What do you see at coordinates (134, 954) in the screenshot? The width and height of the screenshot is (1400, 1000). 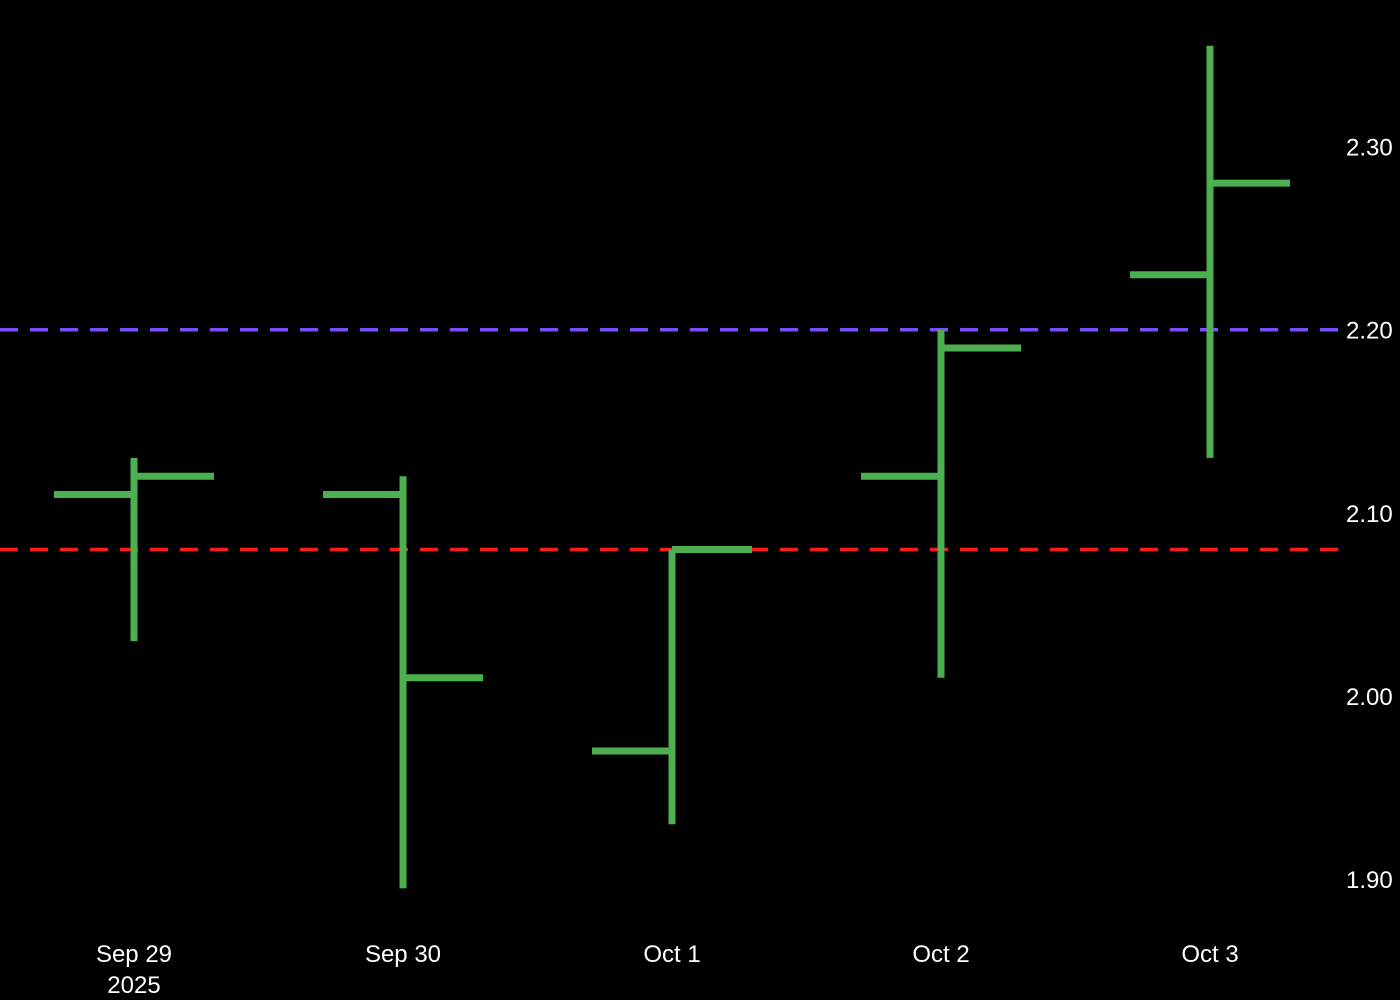 I see `x-tick-label: Sep 29` at bounding box center [134, 954].